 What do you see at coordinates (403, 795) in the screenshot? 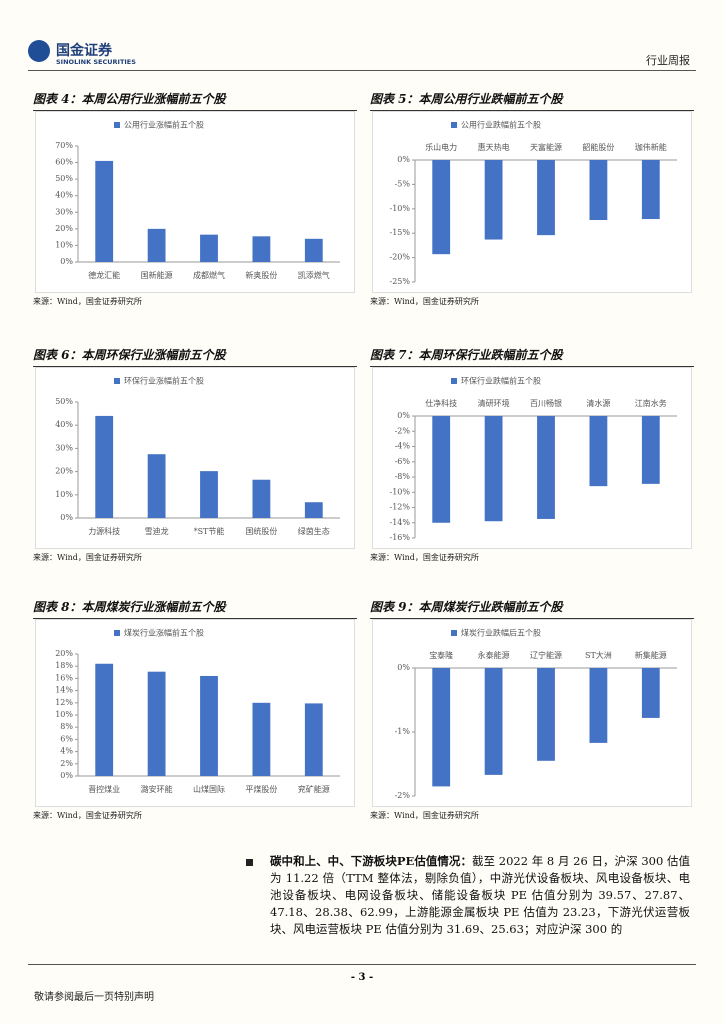
I see `y-tick-label: -2%` at bounding box center [403, 795].